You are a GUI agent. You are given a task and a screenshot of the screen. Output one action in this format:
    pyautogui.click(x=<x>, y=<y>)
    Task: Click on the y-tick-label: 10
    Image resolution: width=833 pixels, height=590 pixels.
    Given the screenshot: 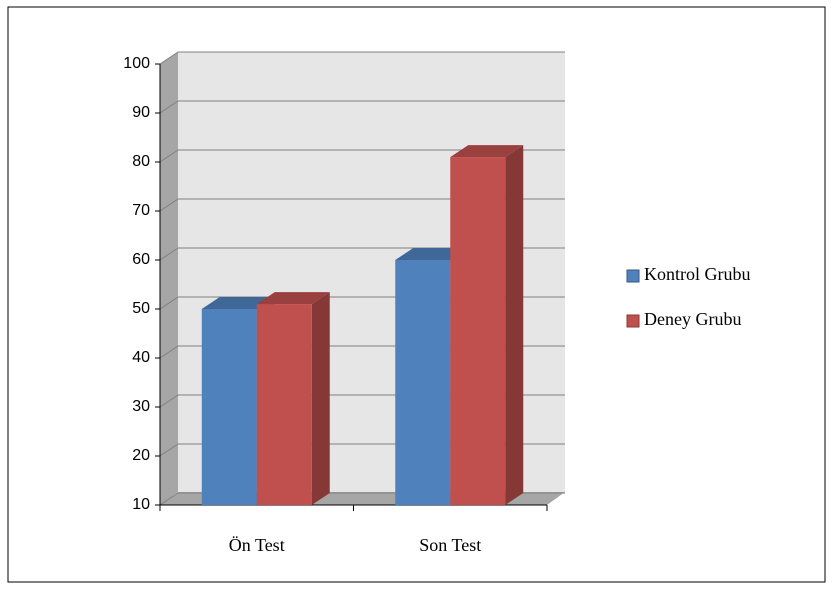 What is the action you would take?
    pyautogui.click(x=141, y=504)
    